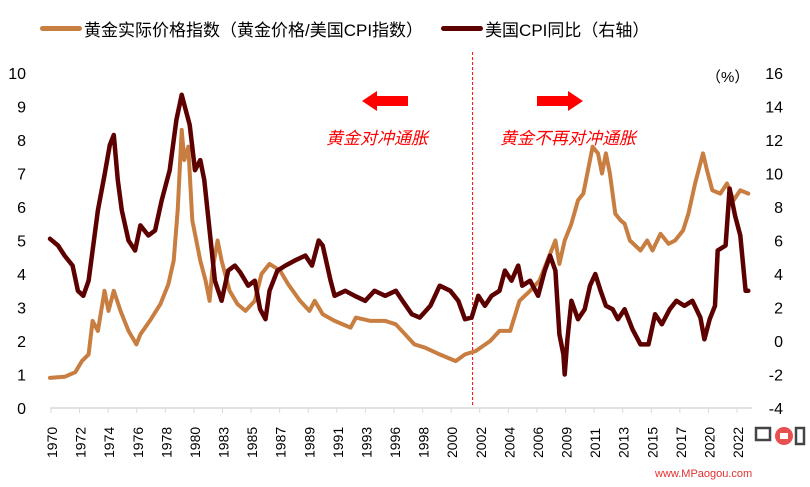 The image size is (810, 487). What do you see at coordinates (567, 442) in the screenshot?
I see `x-tick-label: 2009` at bounding box center [567, 442].